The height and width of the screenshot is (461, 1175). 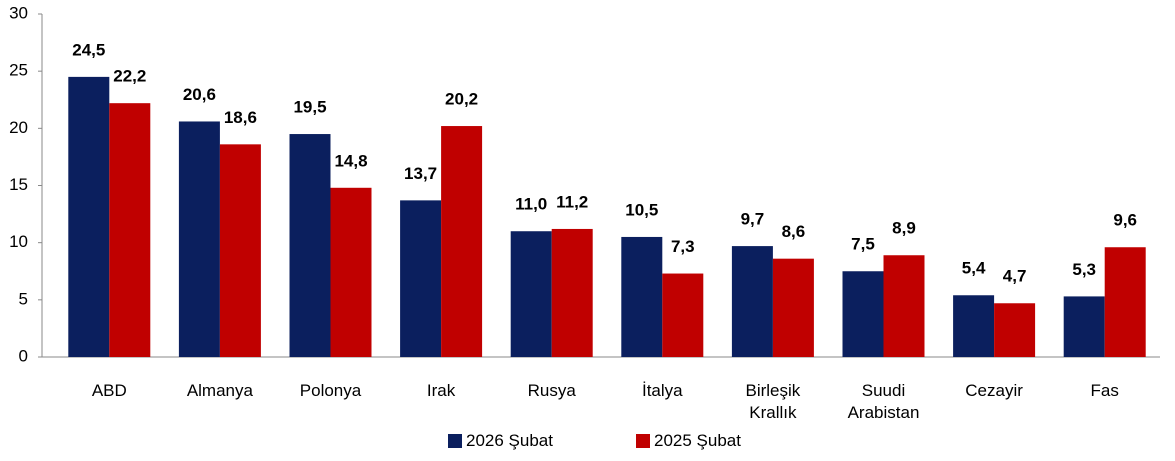 I want to click on value-label: 20,6, so click(x=199, y=94).